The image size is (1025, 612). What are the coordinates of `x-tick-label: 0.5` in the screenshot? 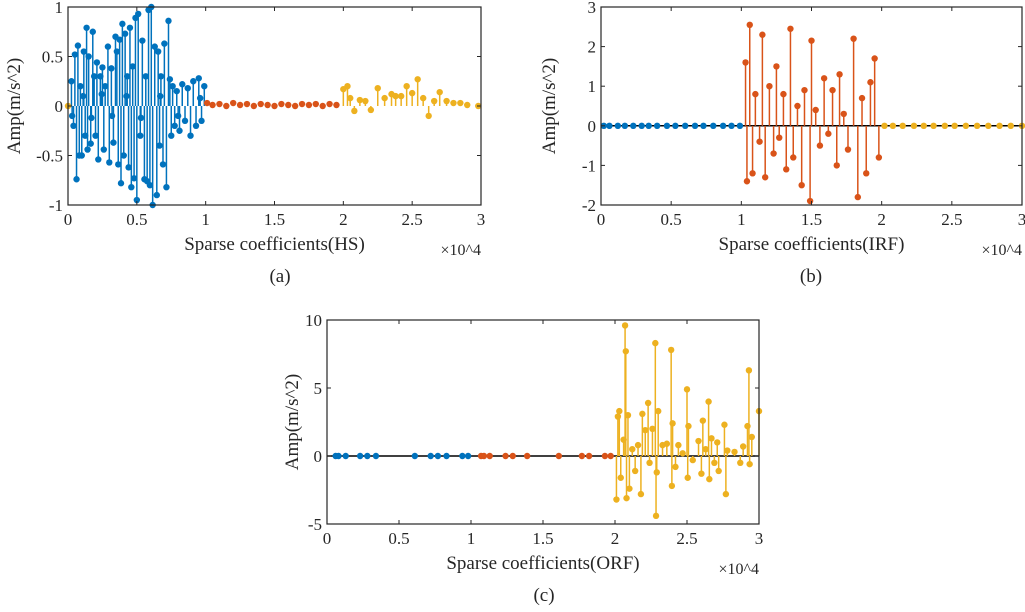 It's located at (136, 219).